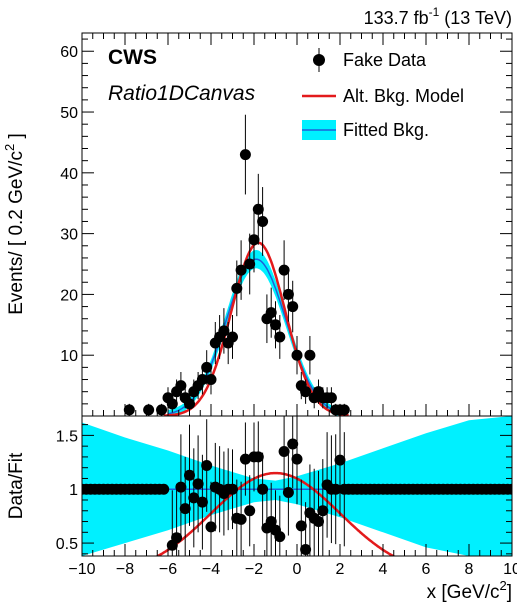 The image size is (517, 604). Describe the element at coordinates (469, 569) in the screenshot. I see `x-tick-label: 8` at that location.